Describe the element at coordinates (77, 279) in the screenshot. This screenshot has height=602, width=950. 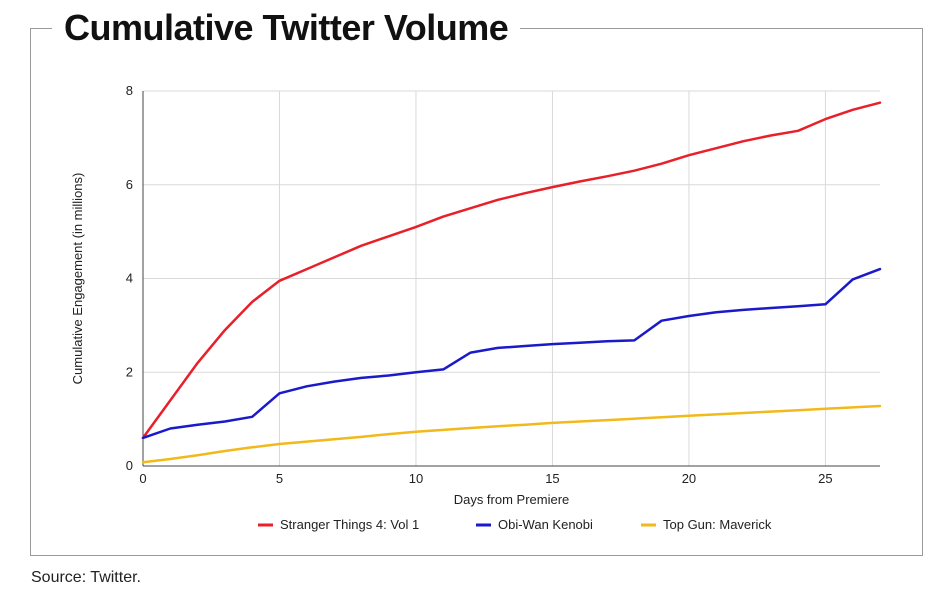
I see `y-axis-label: Cumulative Engagement (in millions)` at that location.